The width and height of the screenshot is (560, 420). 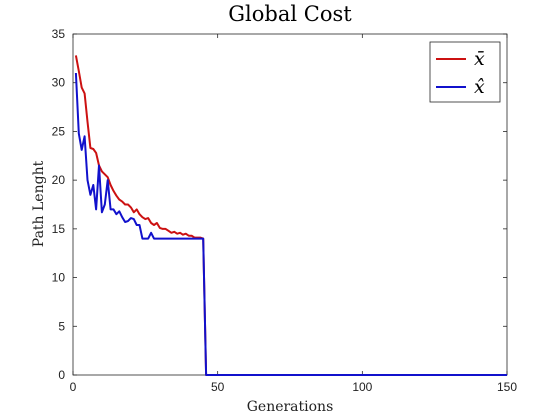 I want to click on x-tick-label: 150, so click(x=507, y=387).